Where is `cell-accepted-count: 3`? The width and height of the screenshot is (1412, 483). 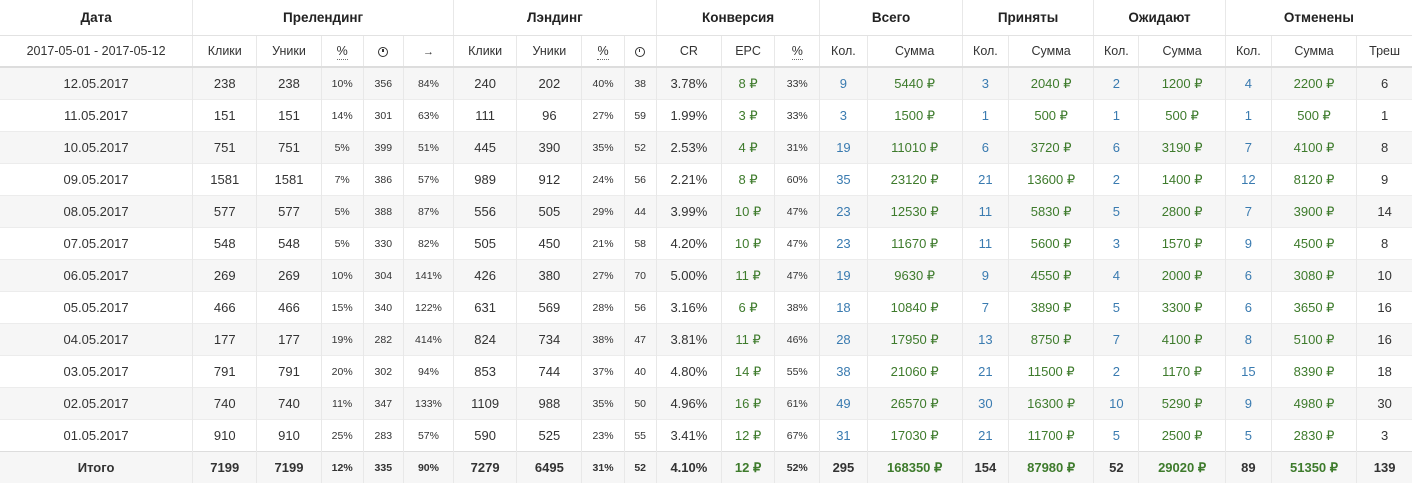 cell-accepted-count: 3 is located at coordinates (985, 83).